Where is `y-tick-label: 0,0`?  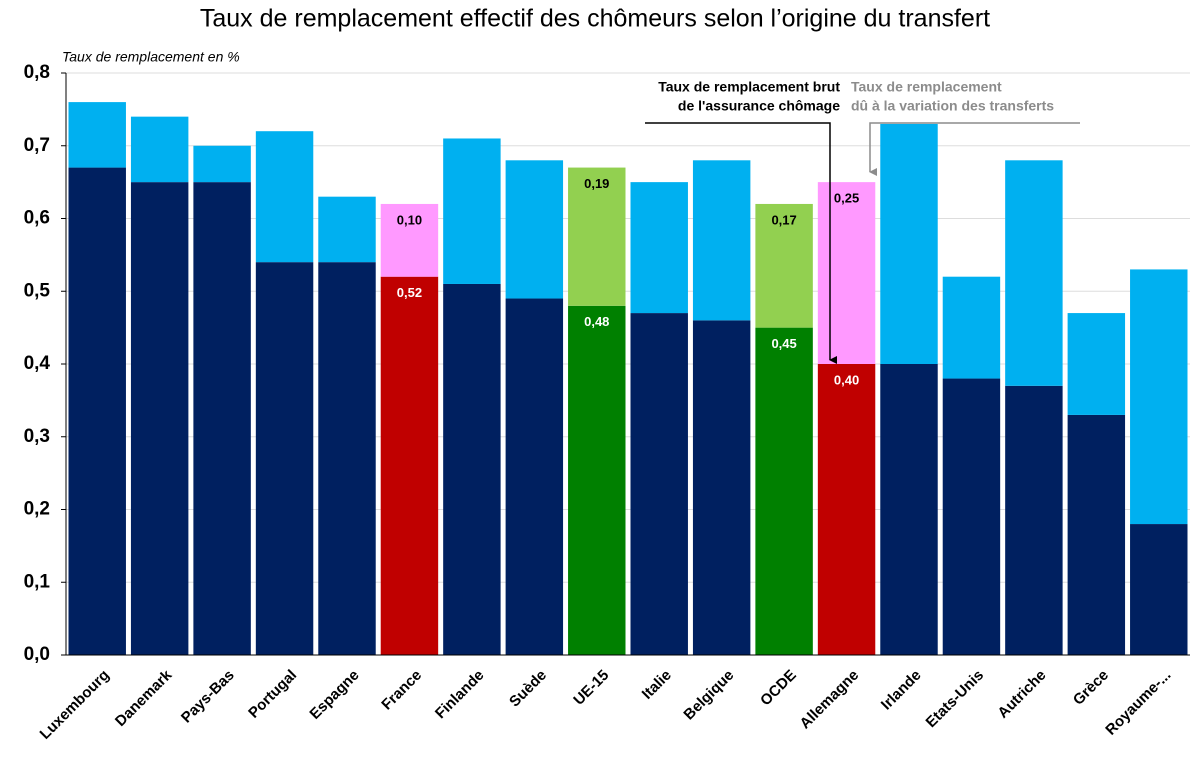 y-tick-label: 0,0 is located at coordinates (37, 654).